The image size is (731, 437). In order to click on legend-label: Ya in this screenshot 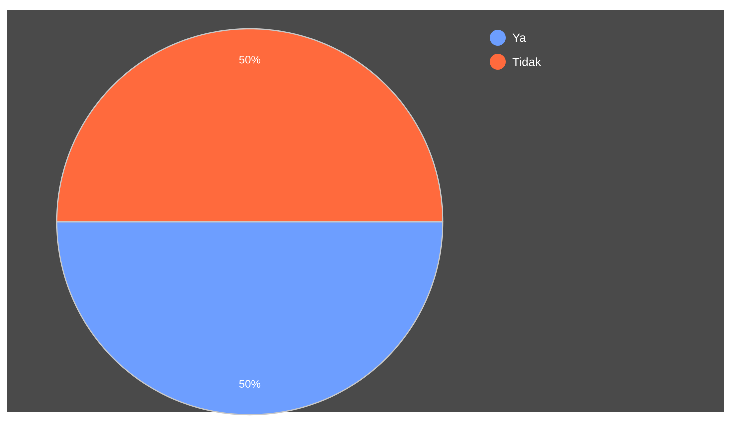, I will do `click(519, 38)`.